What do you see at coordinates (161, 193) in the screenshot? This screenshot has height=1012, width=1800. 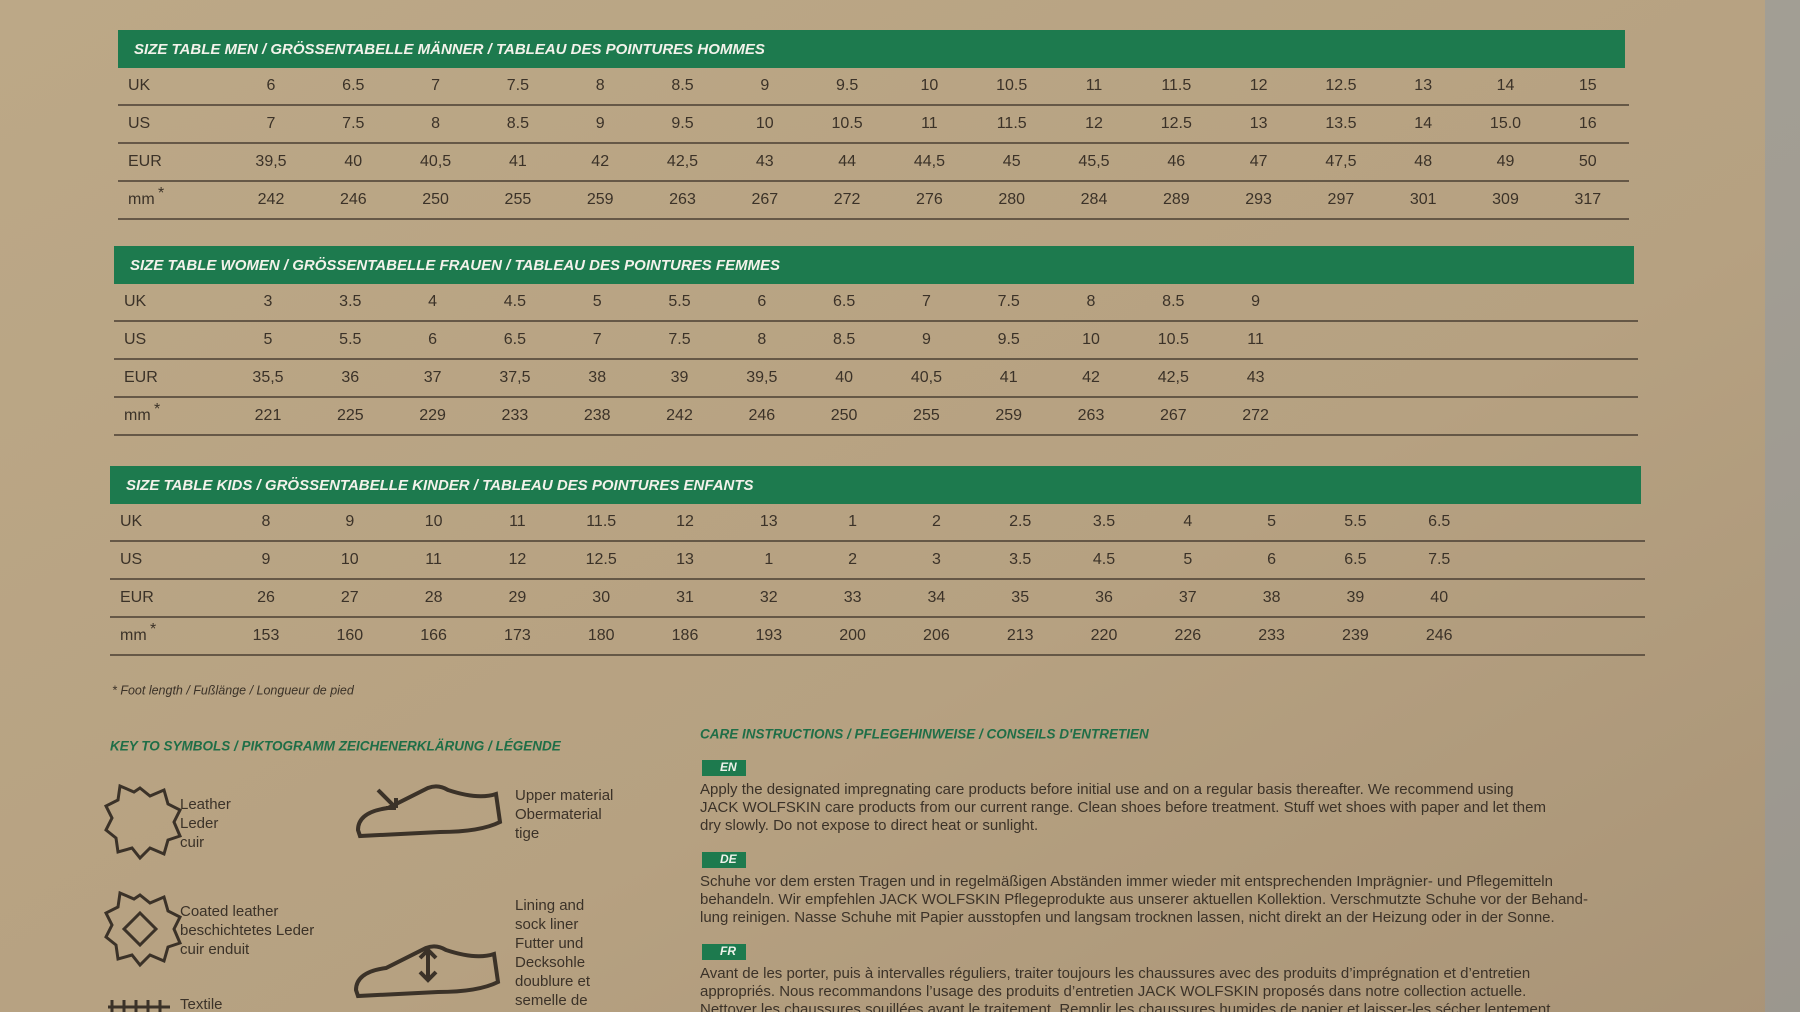 I see `row-label-mark: *` at bounding box center [161, 193].